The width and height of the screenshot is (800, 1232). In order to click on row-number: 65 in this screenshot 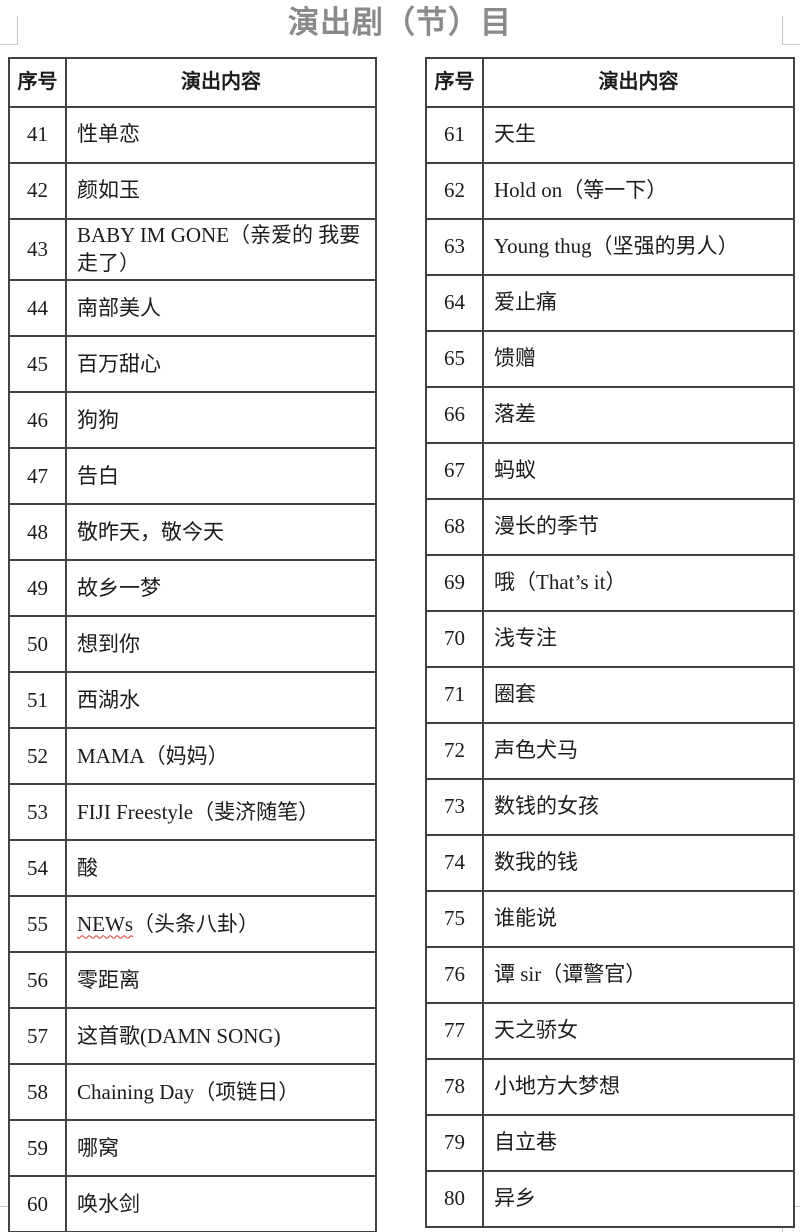, I will do `click(454, 359)`.